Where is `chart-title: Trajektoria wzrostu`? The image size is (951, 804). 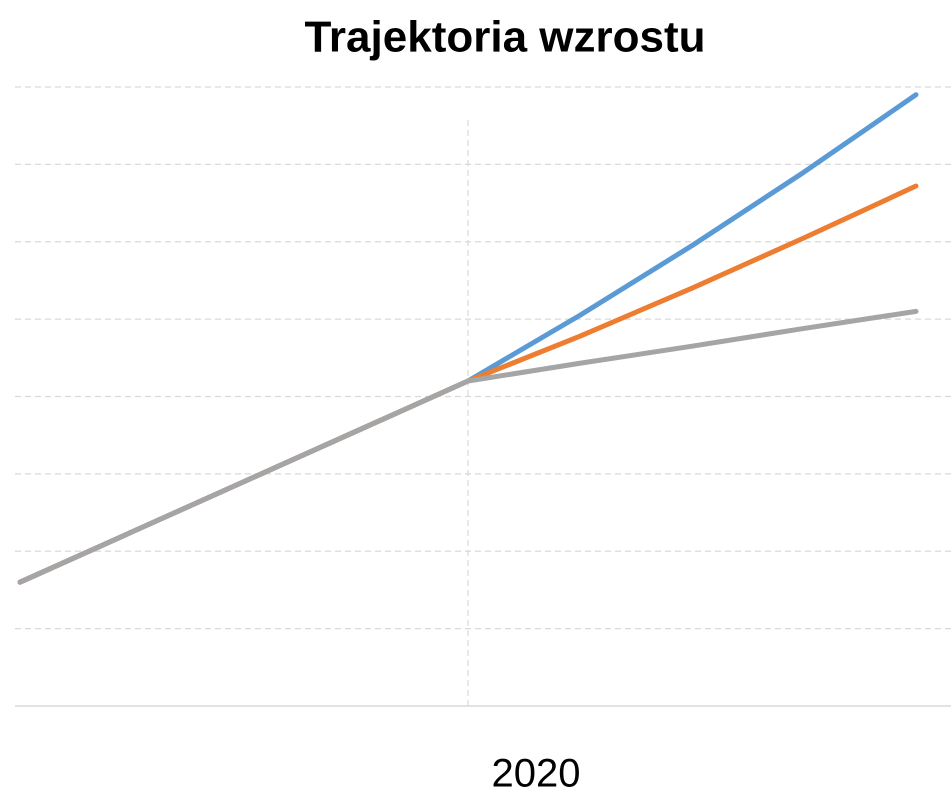
chart-title: Trajektoria wzrostu is located at coordinates (504, 37).